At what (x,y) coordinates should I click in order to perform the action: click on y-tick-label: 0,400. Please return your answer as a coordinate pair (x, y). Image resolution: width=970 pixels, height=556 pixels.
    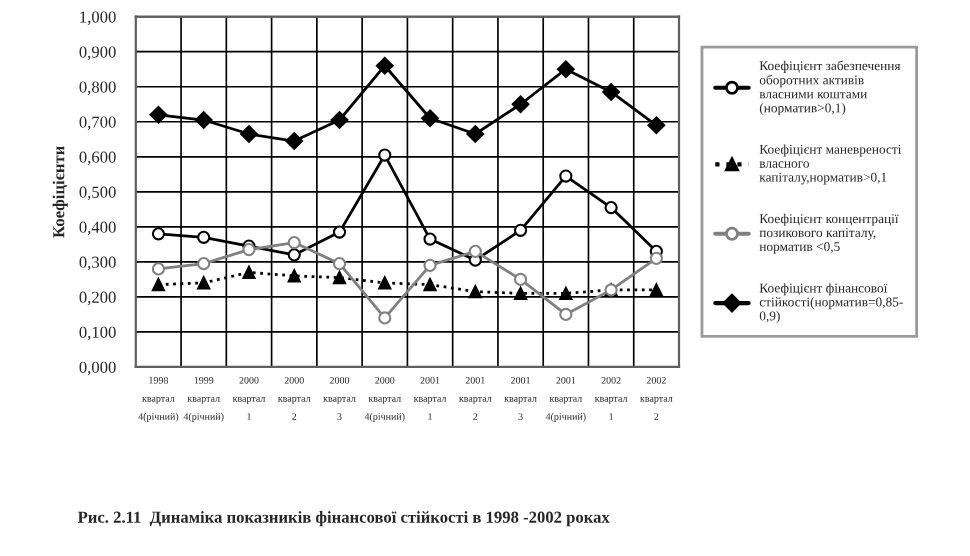
    Looking at the image, I should click on (97, 228).